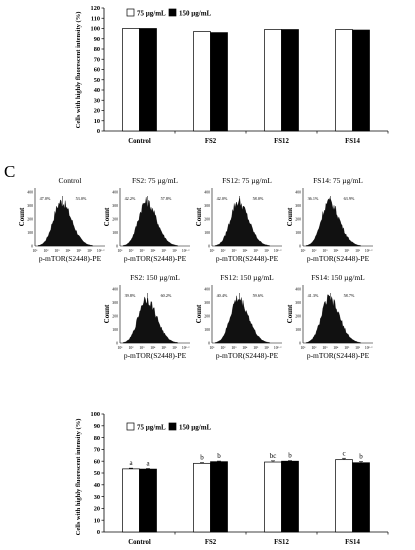 The image size is (415, 550). What do you see at coordinates (313, 198) in the screenshot?
I see `gate-left-percent: 36.1%` at bounding box center [313, 198].